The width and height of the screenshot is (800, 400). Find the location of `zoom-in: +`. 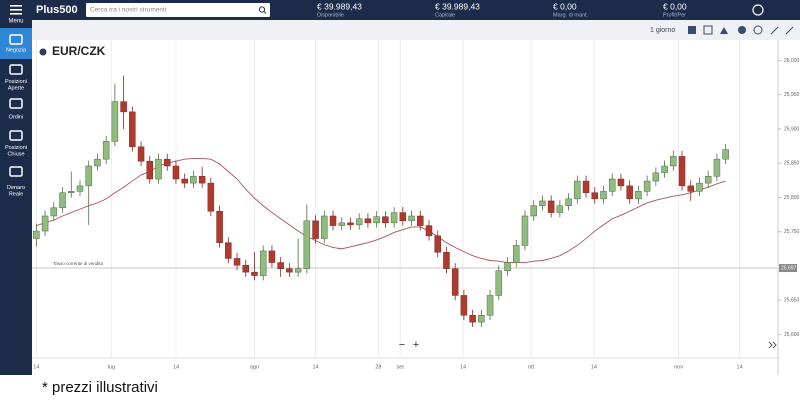

zoom-in: + is located at coordinates (416, 345).